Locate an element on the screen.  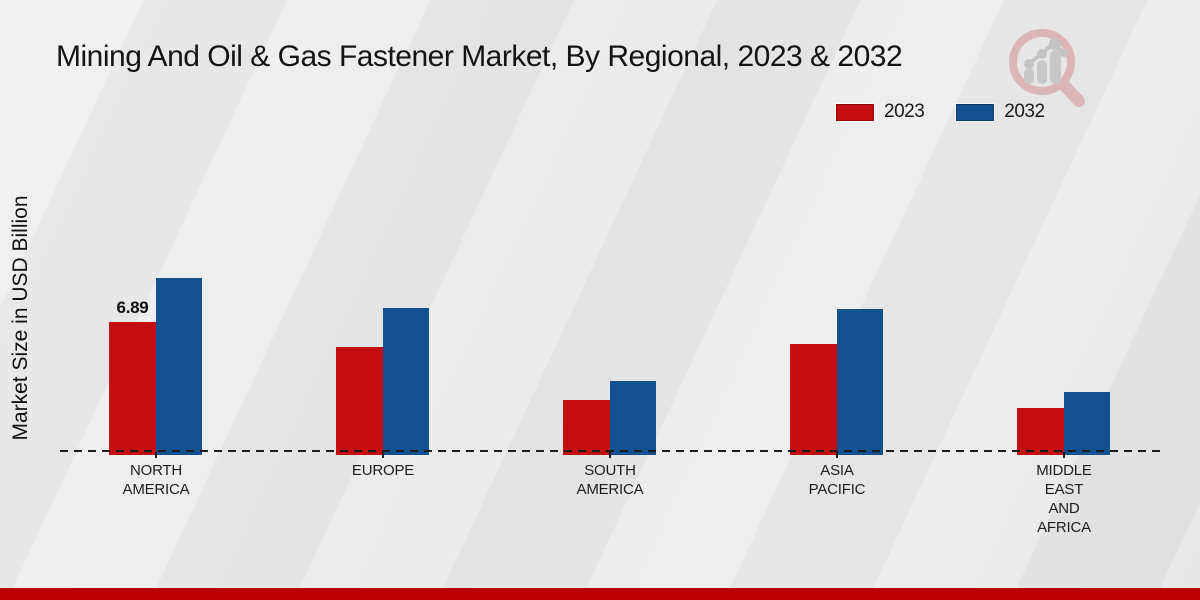
category-label-south-america: SOUTH AMERICA is located at coordinates (610, 480).